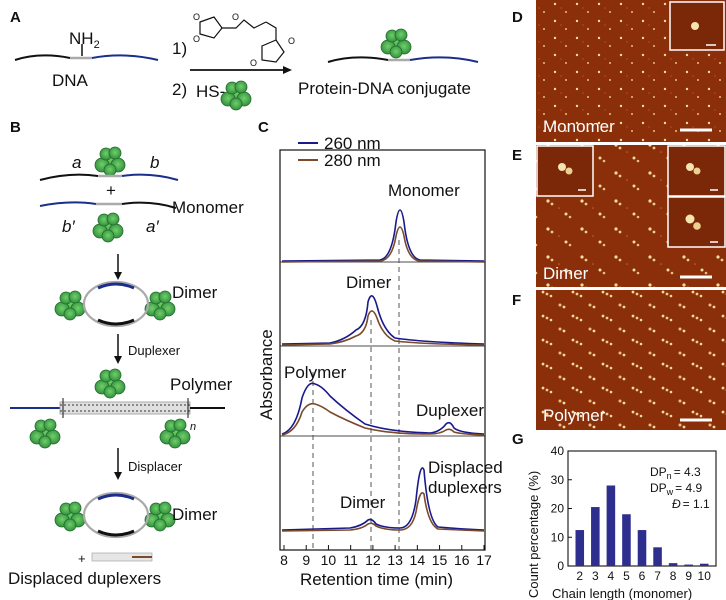 This screenshot has height=600, width=726. What do you see at coordinates (657, 576) in the screenshot?
I see `hist-xtick-label: 7` at bounding box center [657, 576].